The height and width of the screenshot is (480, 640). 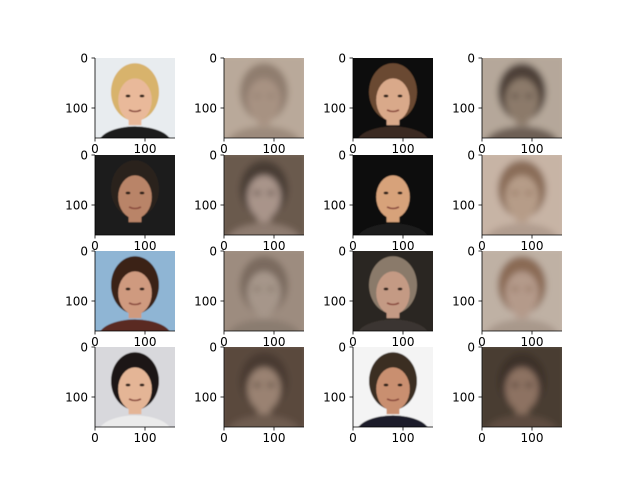 I want to click on panel-5-original-photo: 0 100 0 100, so click(x=120, y=201).